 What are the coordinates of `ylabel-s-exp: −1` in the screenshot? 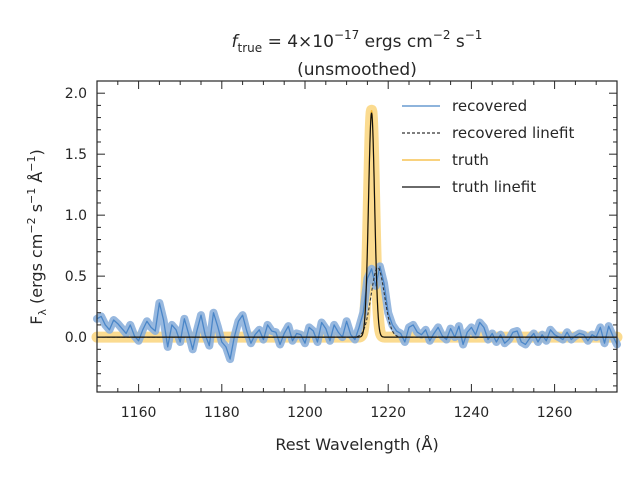 It's located at (31, 196).